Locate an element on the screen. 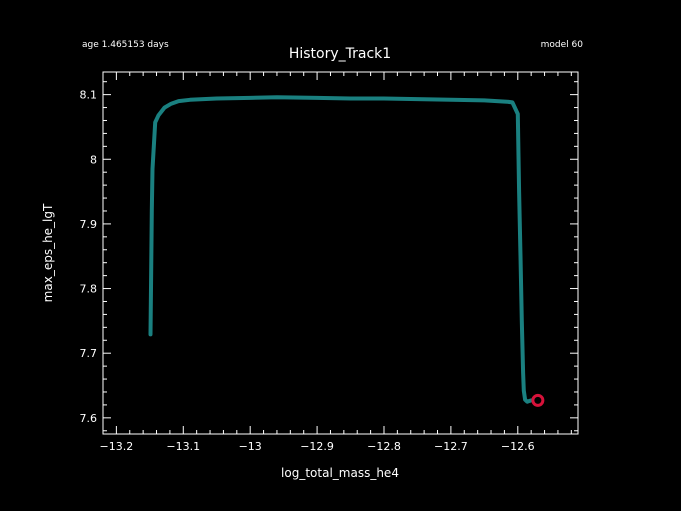 The height and width of the screenshot is (511, 681). x-tick-label: −13.2 is located at coordinates (117, 446).